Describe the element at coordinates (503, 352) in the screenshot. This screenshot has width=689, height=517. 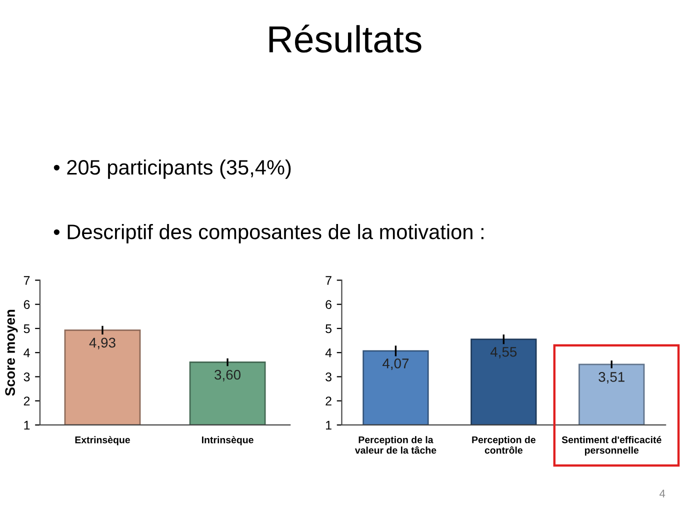
I see `data-label: 4,55` at that location.